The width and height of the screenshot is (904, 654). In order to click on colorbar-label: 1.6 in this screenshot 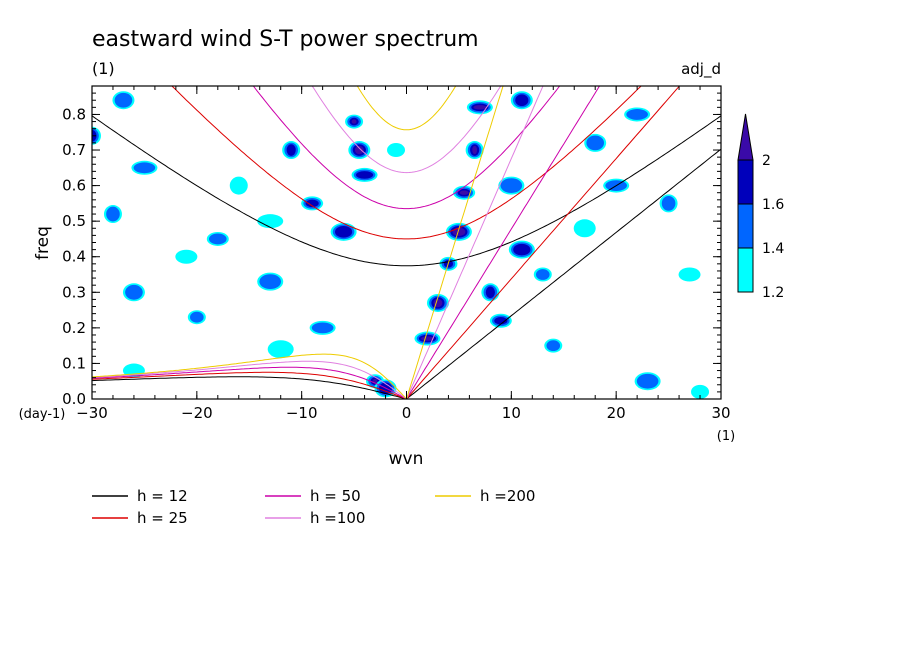, I will do `click(773, 205)`.